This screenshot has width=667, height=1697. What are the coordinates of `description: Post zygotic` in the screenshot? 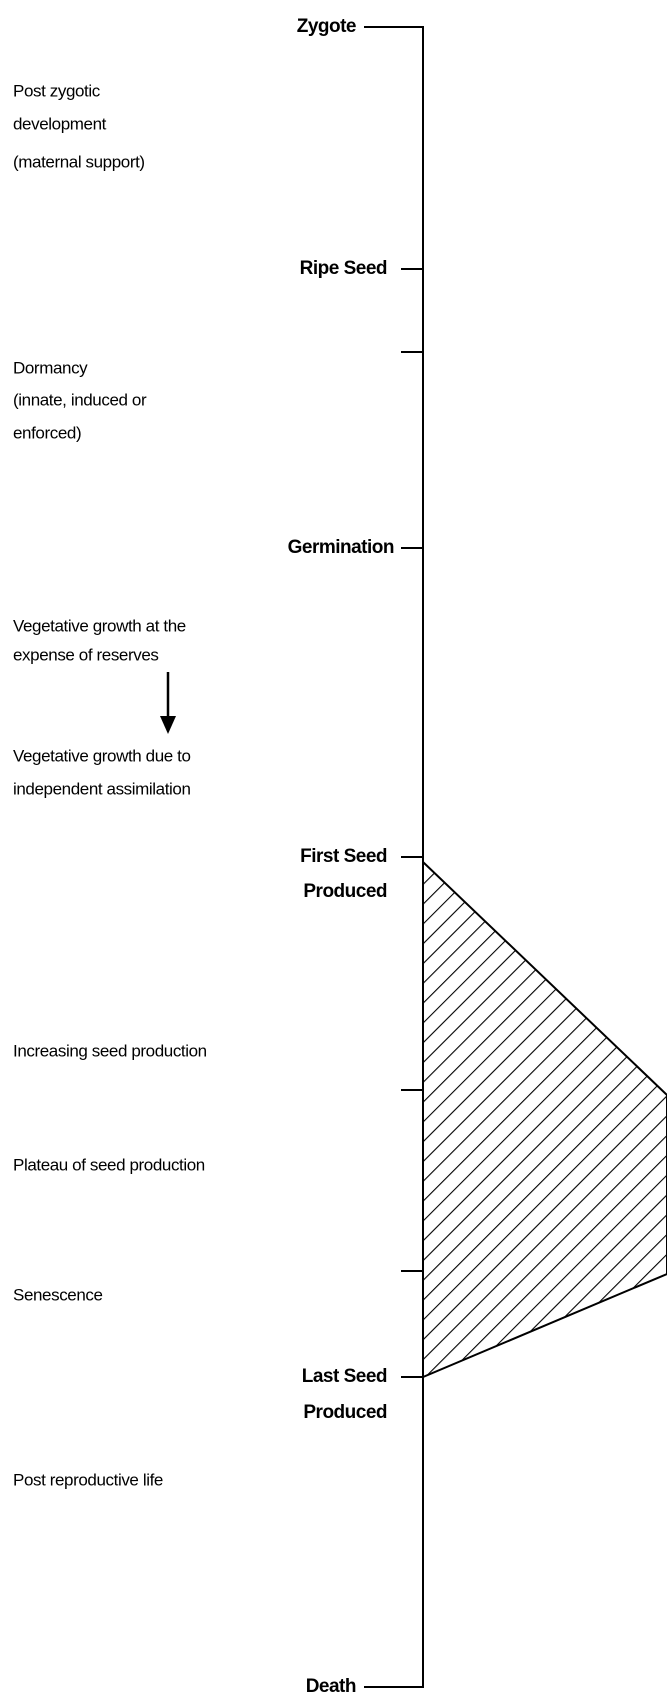 It's located at (57, 90).